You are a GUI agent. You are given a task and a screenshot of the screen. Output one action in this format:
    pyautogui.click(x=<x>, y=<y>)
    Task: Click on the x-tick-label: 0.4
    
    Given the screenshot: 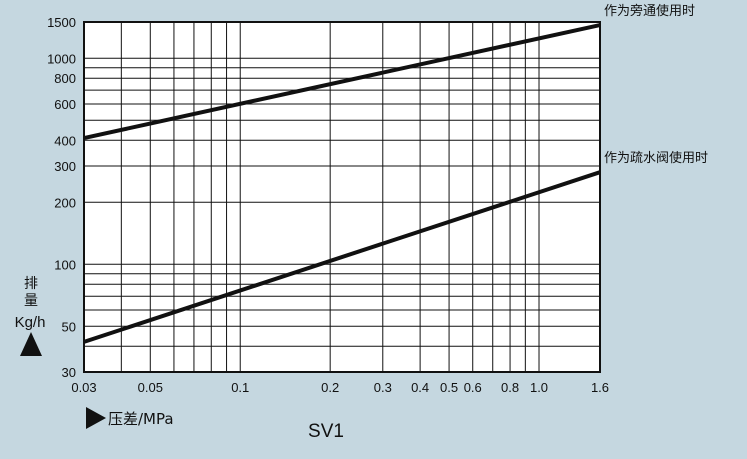 What is the action you would take?
    pyautogui.click(x=420, y=387)
    